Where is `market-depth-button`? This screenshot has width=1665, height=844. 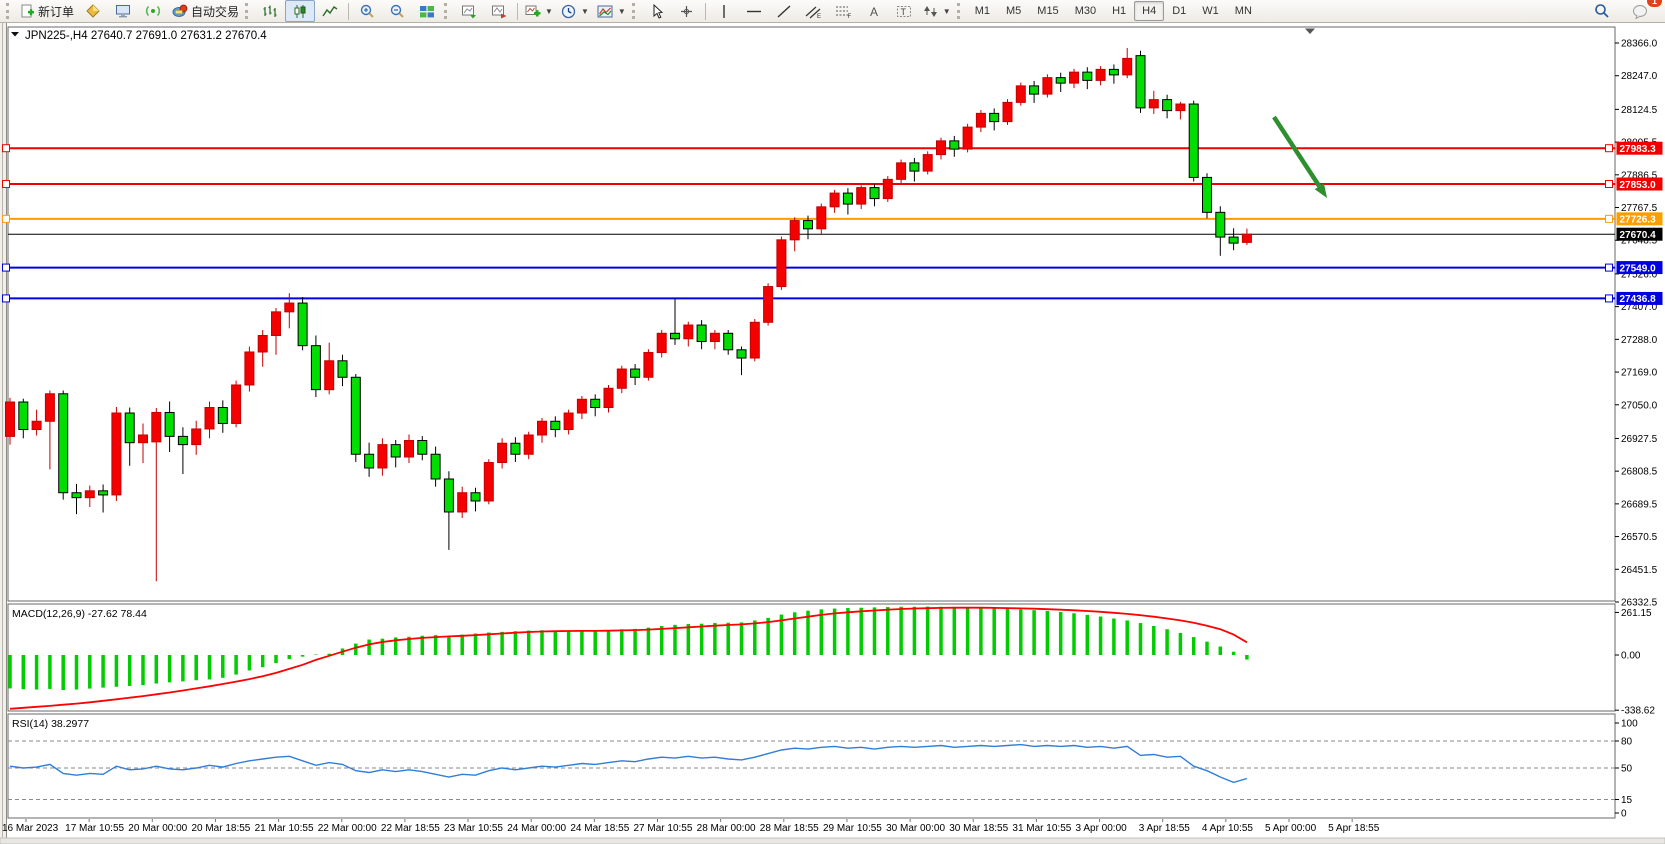 market-depth-button is located at coordinates (93, 11).